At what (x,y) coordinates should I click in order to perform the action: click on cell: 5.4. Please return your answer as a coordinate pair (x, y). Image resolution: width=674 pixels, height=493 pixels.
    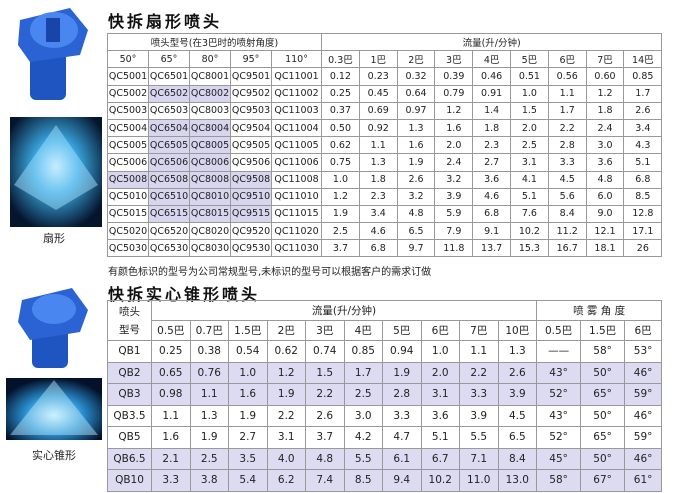
    Looking at the image, I should click on (248, 480).